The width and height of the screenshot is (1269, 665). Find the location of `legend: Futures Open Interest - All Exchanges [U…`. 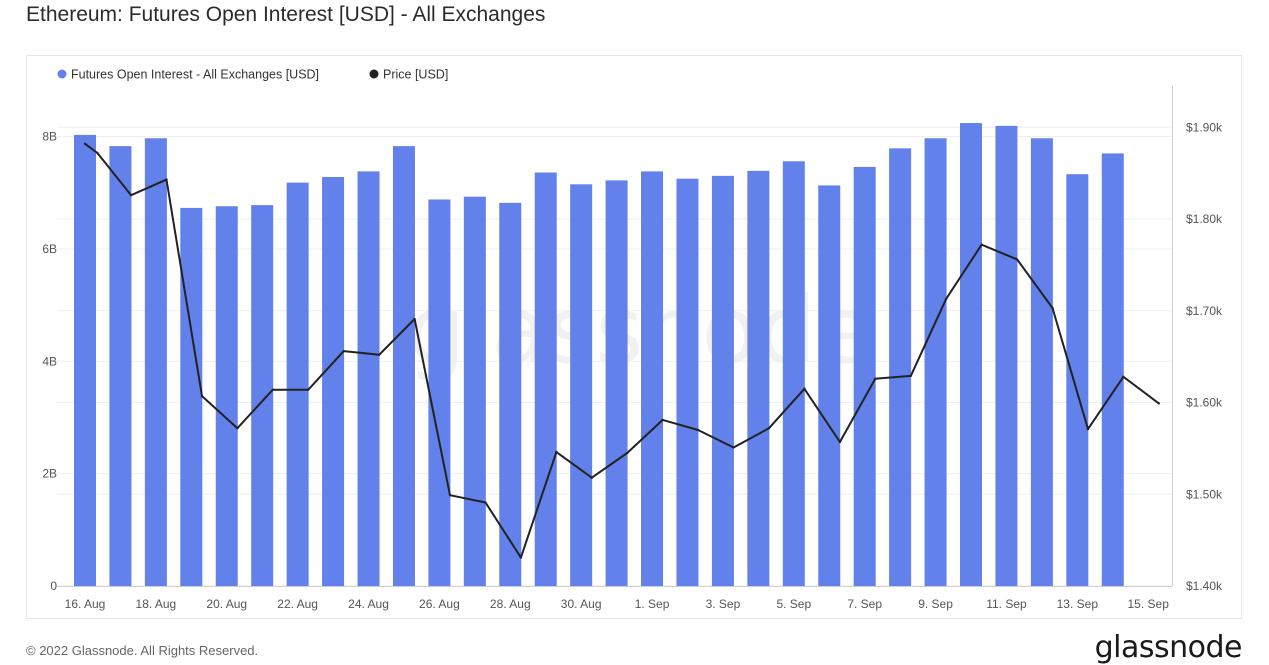

legend: Futures Open Interest - All Exchanges [U… is located at coordinates (253, 75).